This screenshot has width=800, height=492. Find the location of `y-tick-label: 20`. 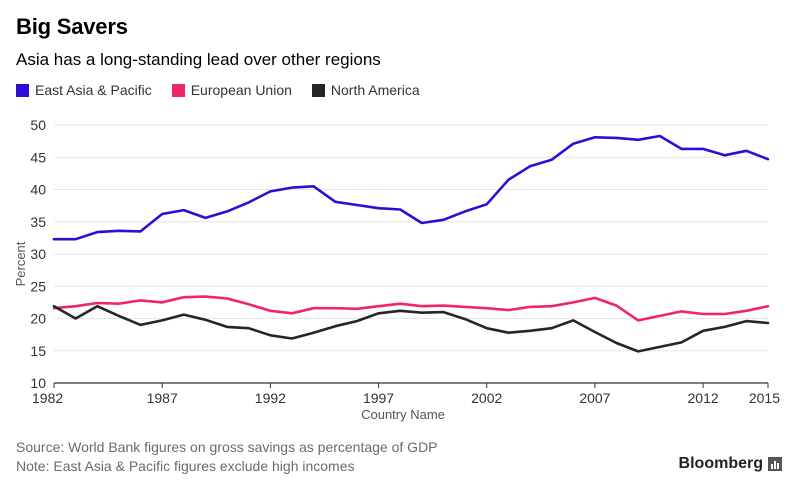

y-tick-label: 20 is located at coordinates (38, 319).